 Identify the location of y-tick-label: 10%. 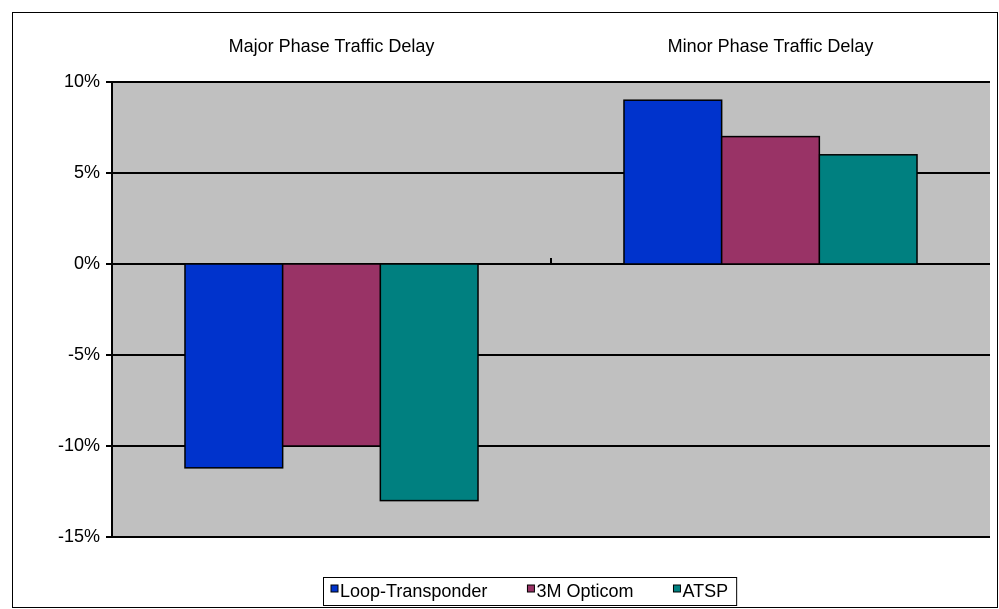
(82, 81).